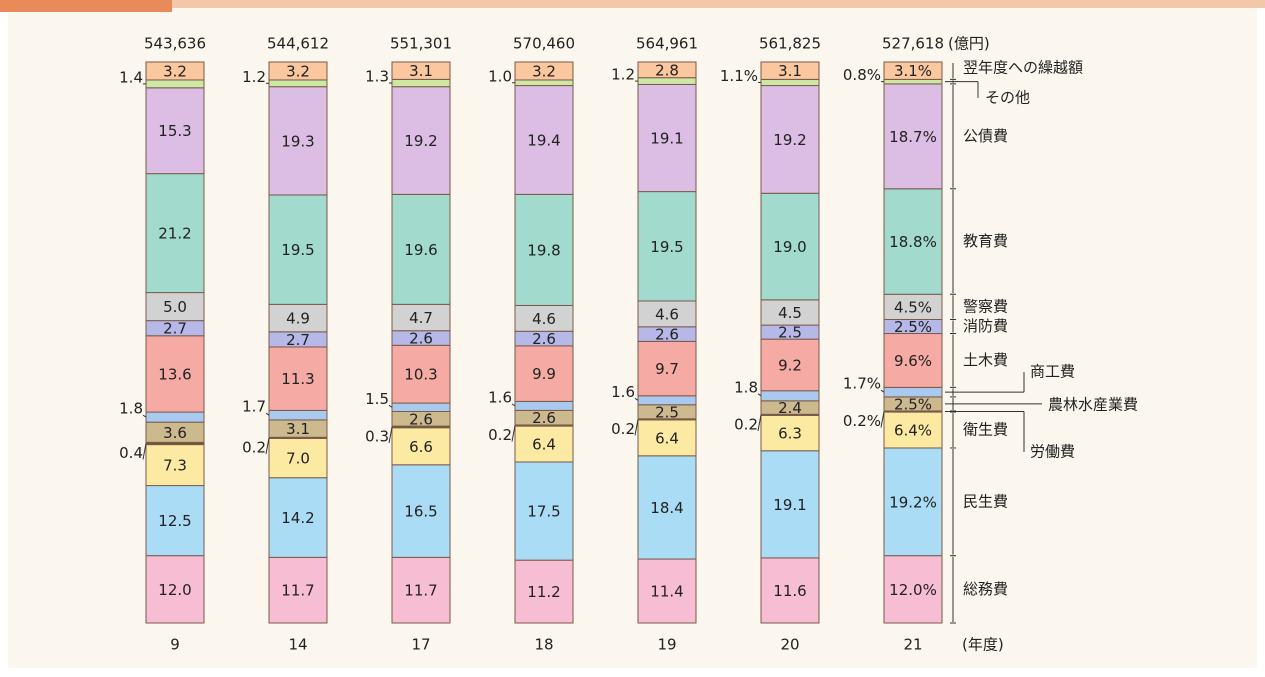  Describe the element at coordinates (1093, 405) in the screenshot. I see `legend-label: 農林水産業費` at that location.